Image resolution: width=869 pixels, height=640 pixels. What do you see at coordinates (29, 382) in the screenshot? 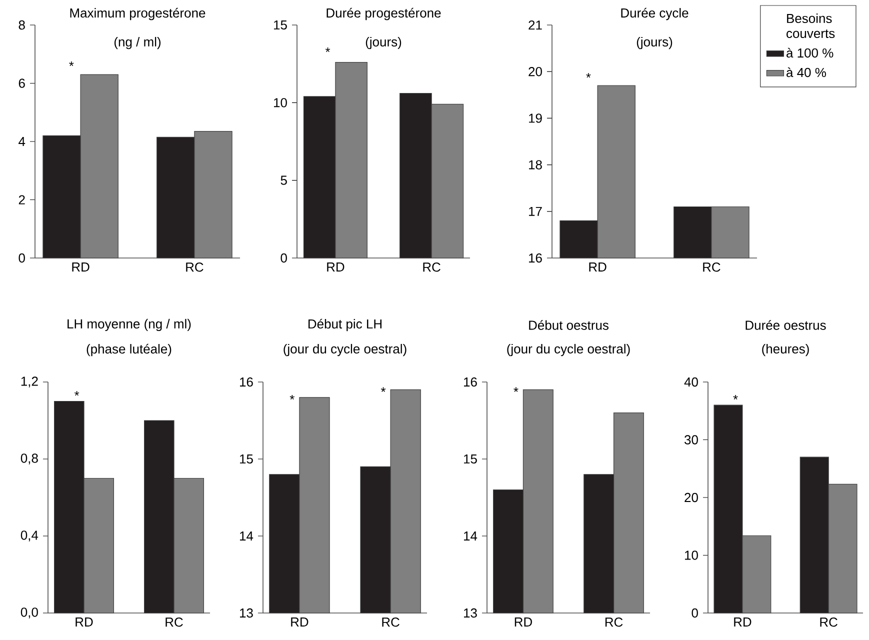
I see `y-tick-label: 1,2` at bounding box center [29, 382].